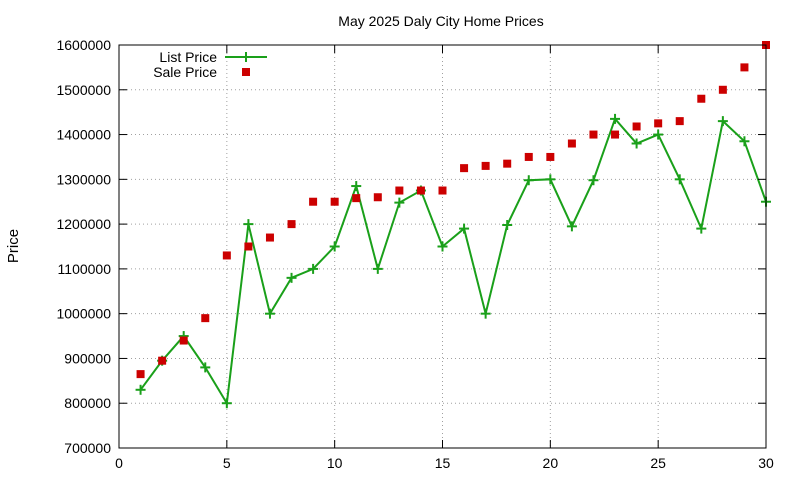 This screenshot has width=800, height=485. Describe the element at coordinates (335, 463) in the screenshot. I see `x-tick-label: 10` at that location.